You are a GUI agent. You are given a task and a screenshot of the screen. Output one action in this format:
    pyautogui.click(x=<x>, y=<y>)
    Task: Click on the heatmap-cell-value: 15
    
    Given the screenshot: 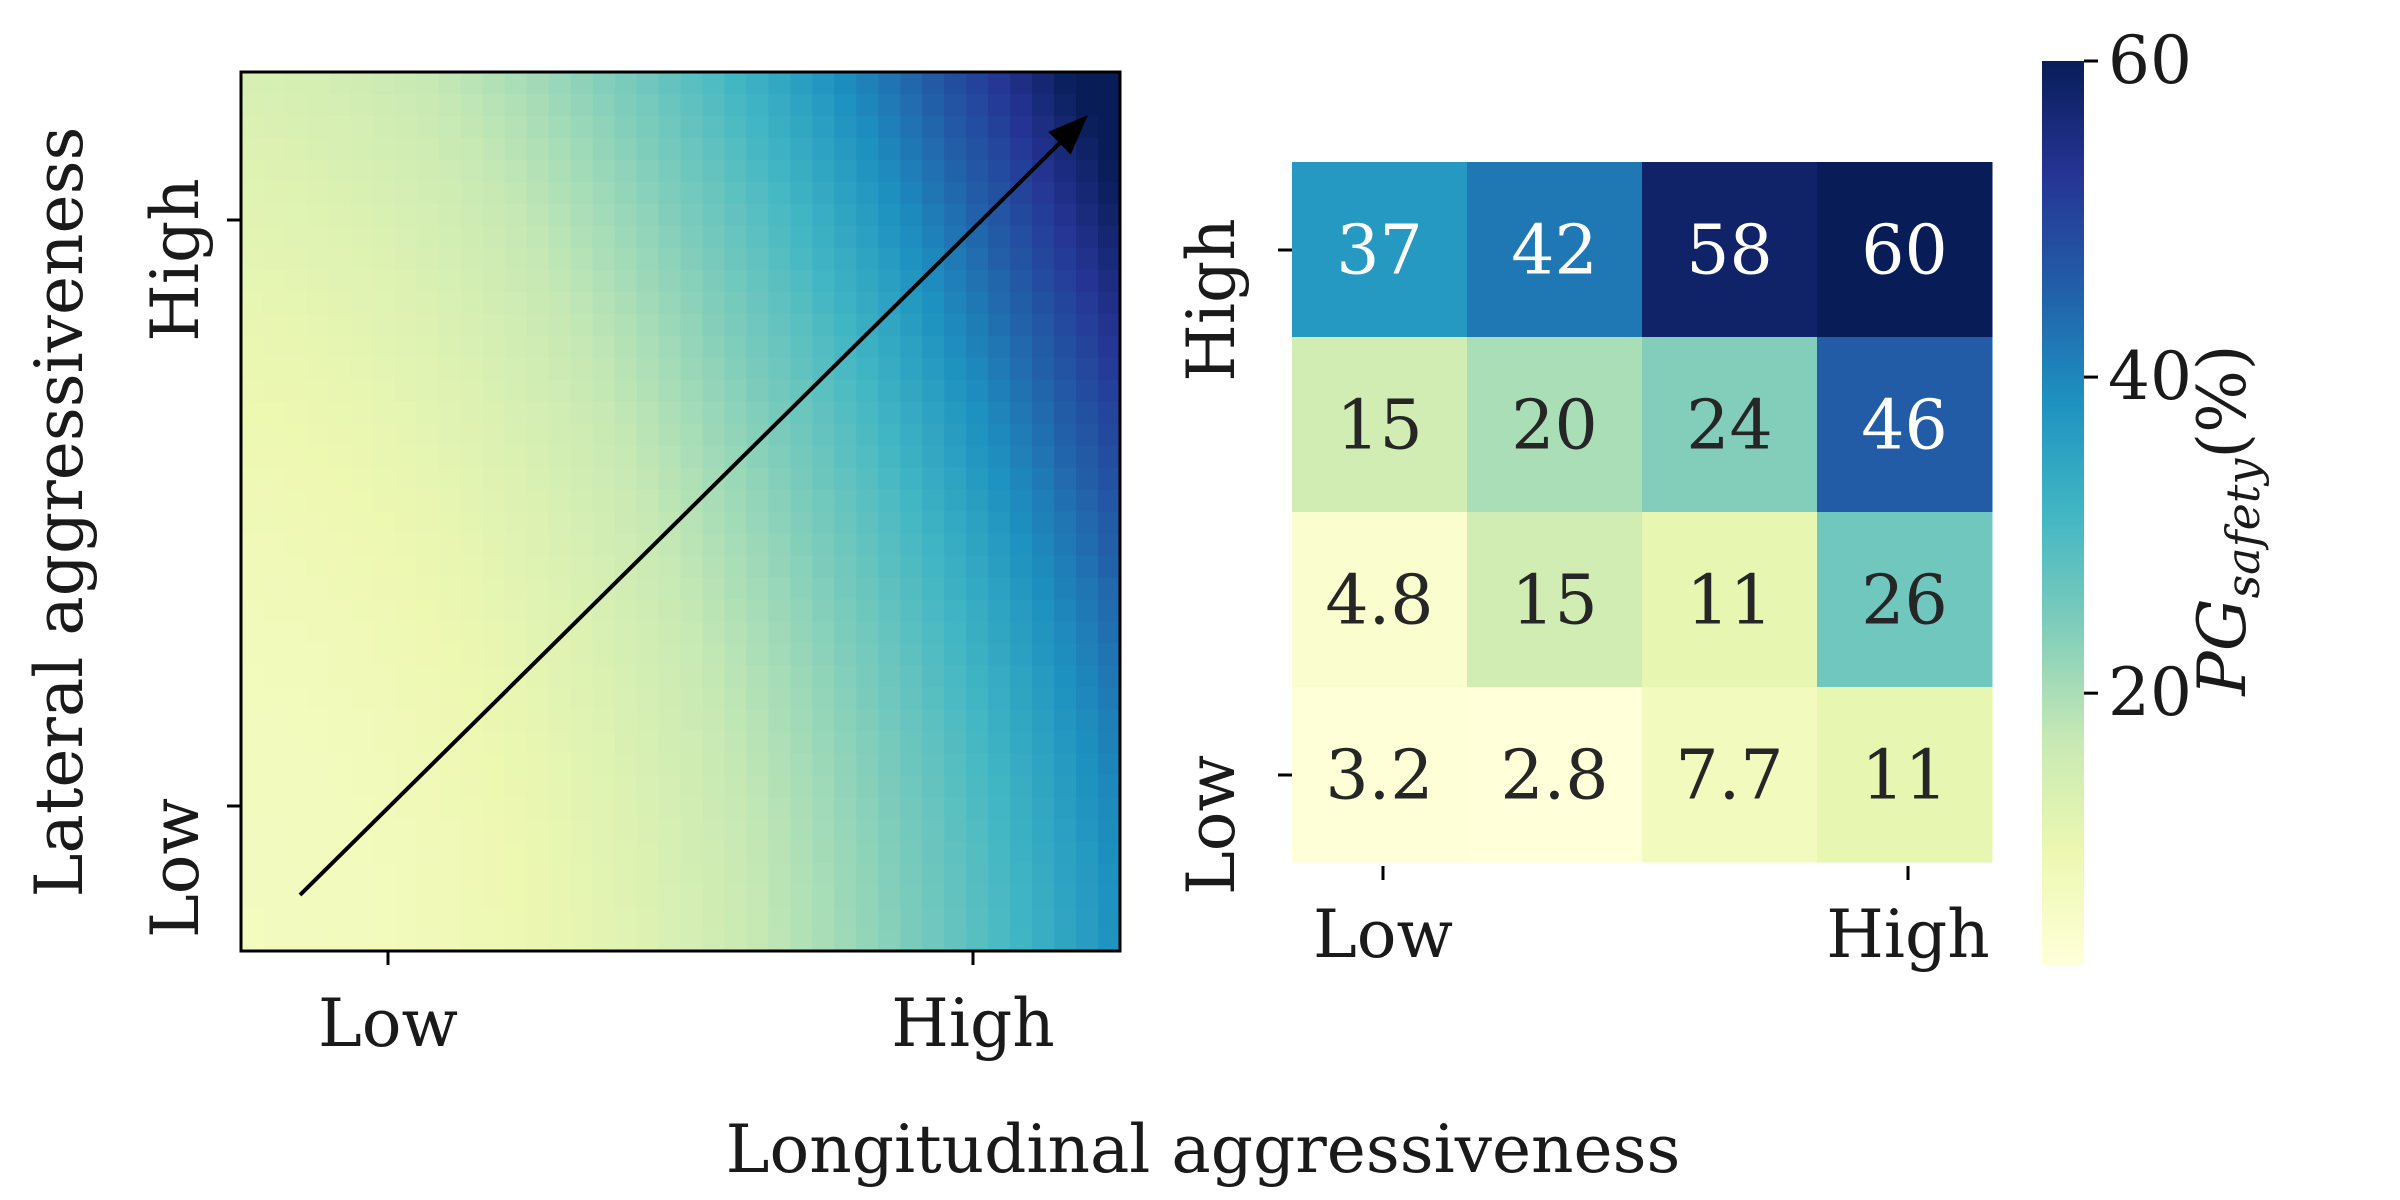 What is the action you would take?
    pyautogui.click(x=1379, y=426)
    